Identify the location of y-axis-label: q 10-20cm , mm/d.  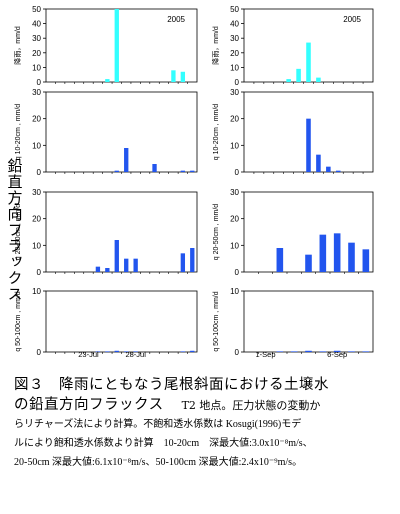
(18, 132).